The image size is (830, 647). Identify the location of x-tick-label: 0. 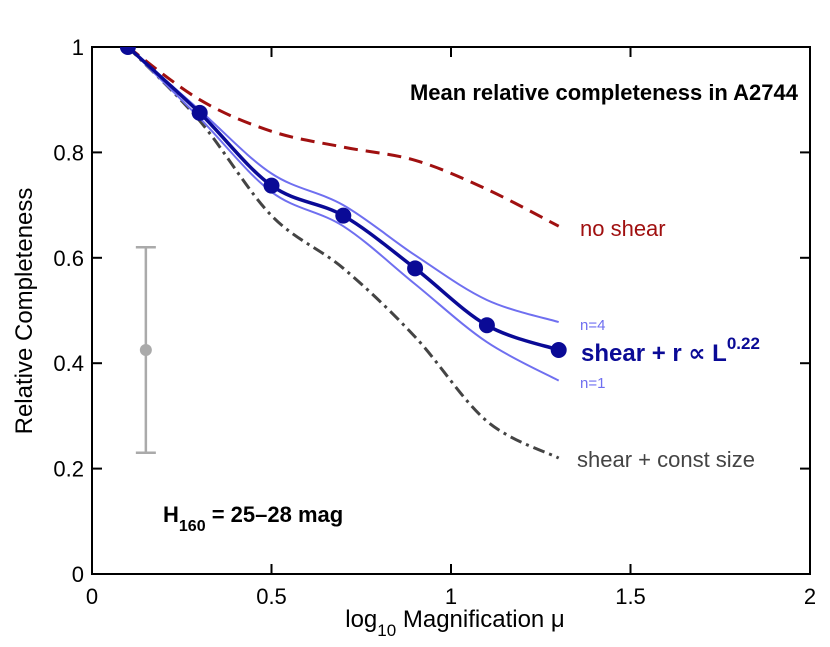
(92, 596).